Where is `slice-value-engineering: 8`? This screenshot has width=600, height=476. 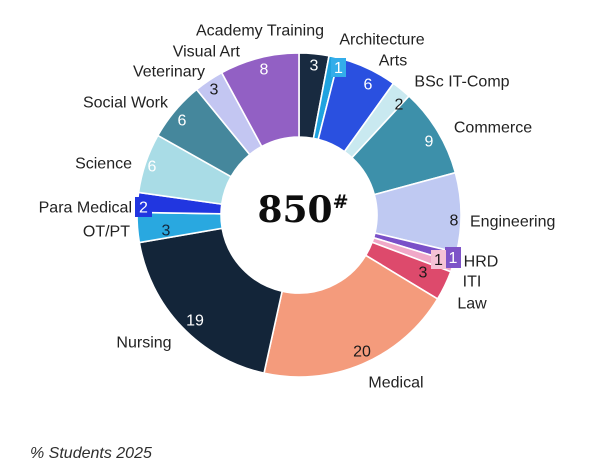
slice-value-engineering: 8 is located at coordinates (454, 221).